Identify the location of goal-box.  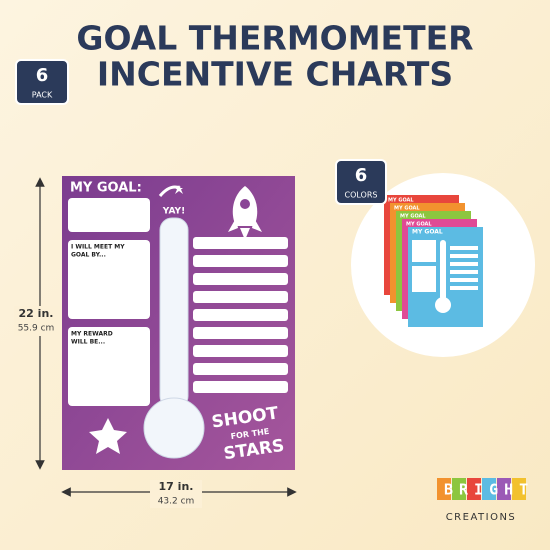
(109, 215).